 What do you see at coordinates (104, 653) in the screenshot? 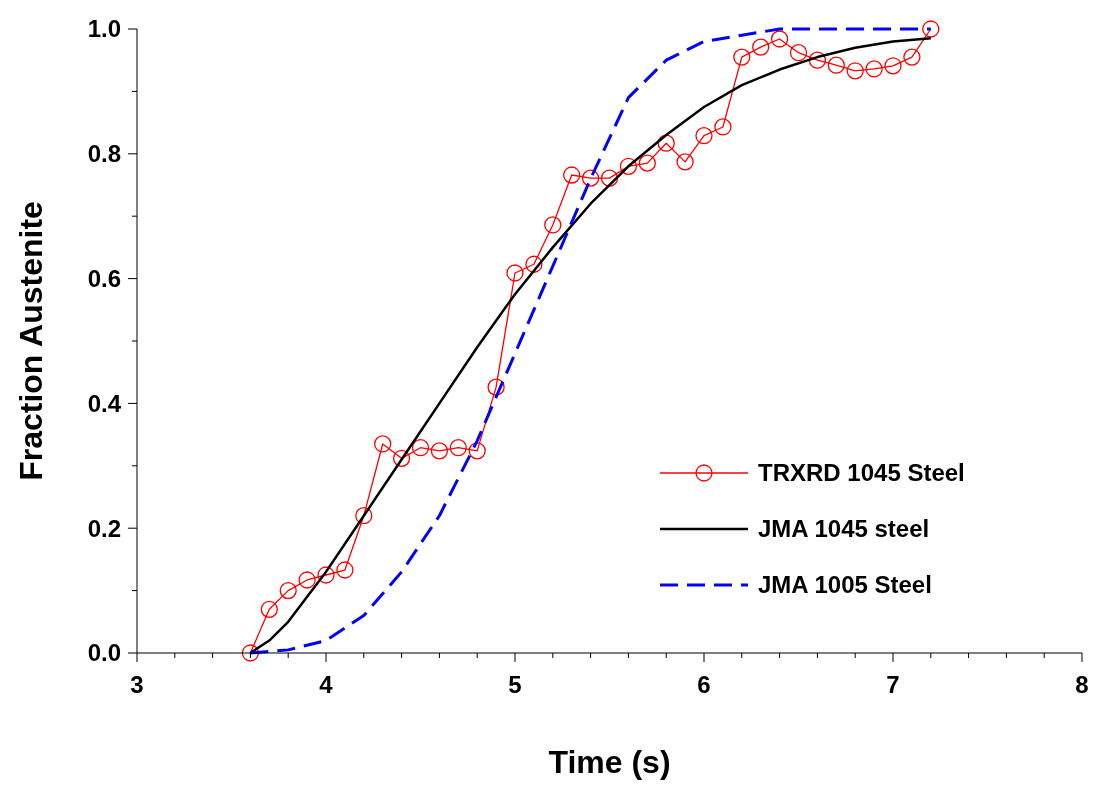
I see `y-tick-label: 0.0` at bounding box center [104, 653].